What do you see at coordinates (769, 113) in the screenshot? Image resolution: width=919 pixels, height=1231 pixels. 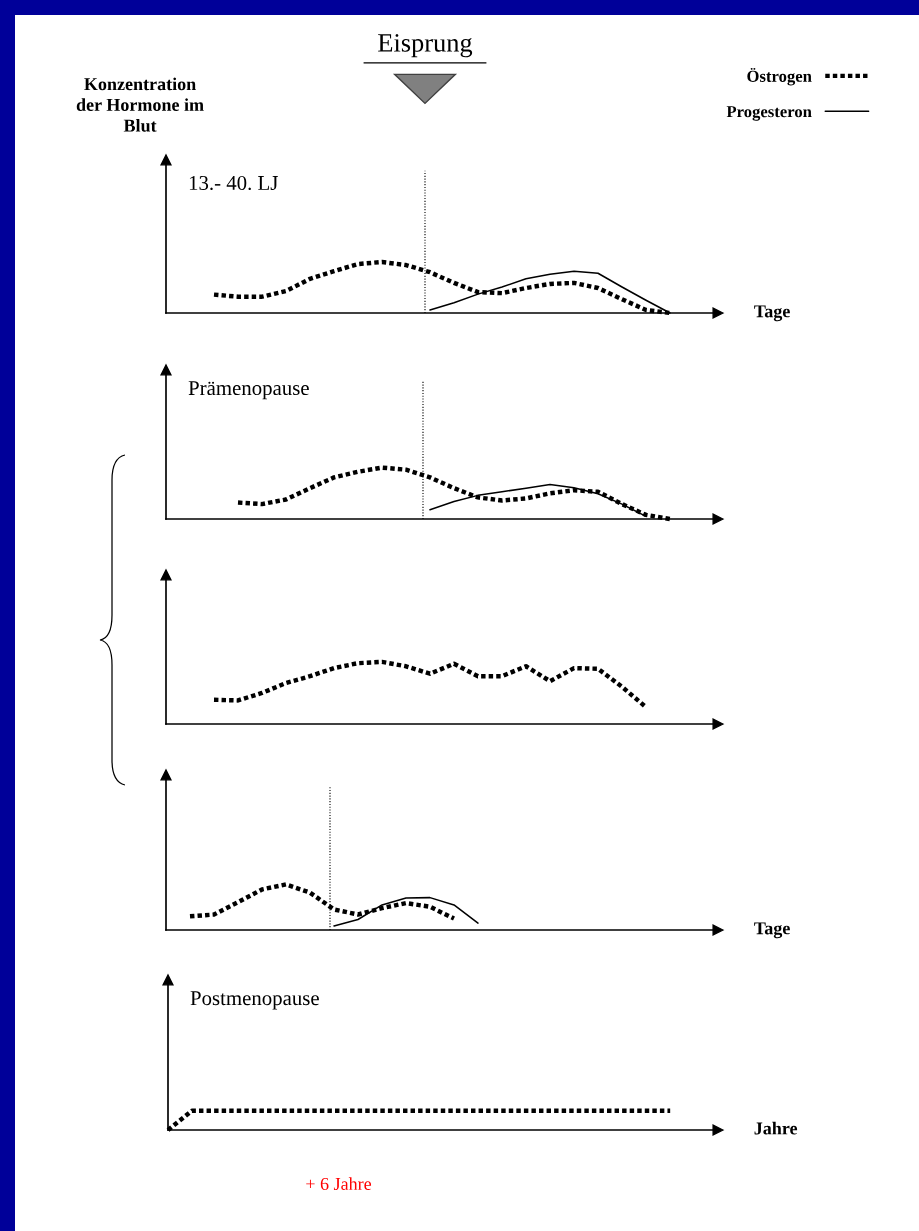 I see `legend-label: Progesteron` at bounding box center [769, 113].